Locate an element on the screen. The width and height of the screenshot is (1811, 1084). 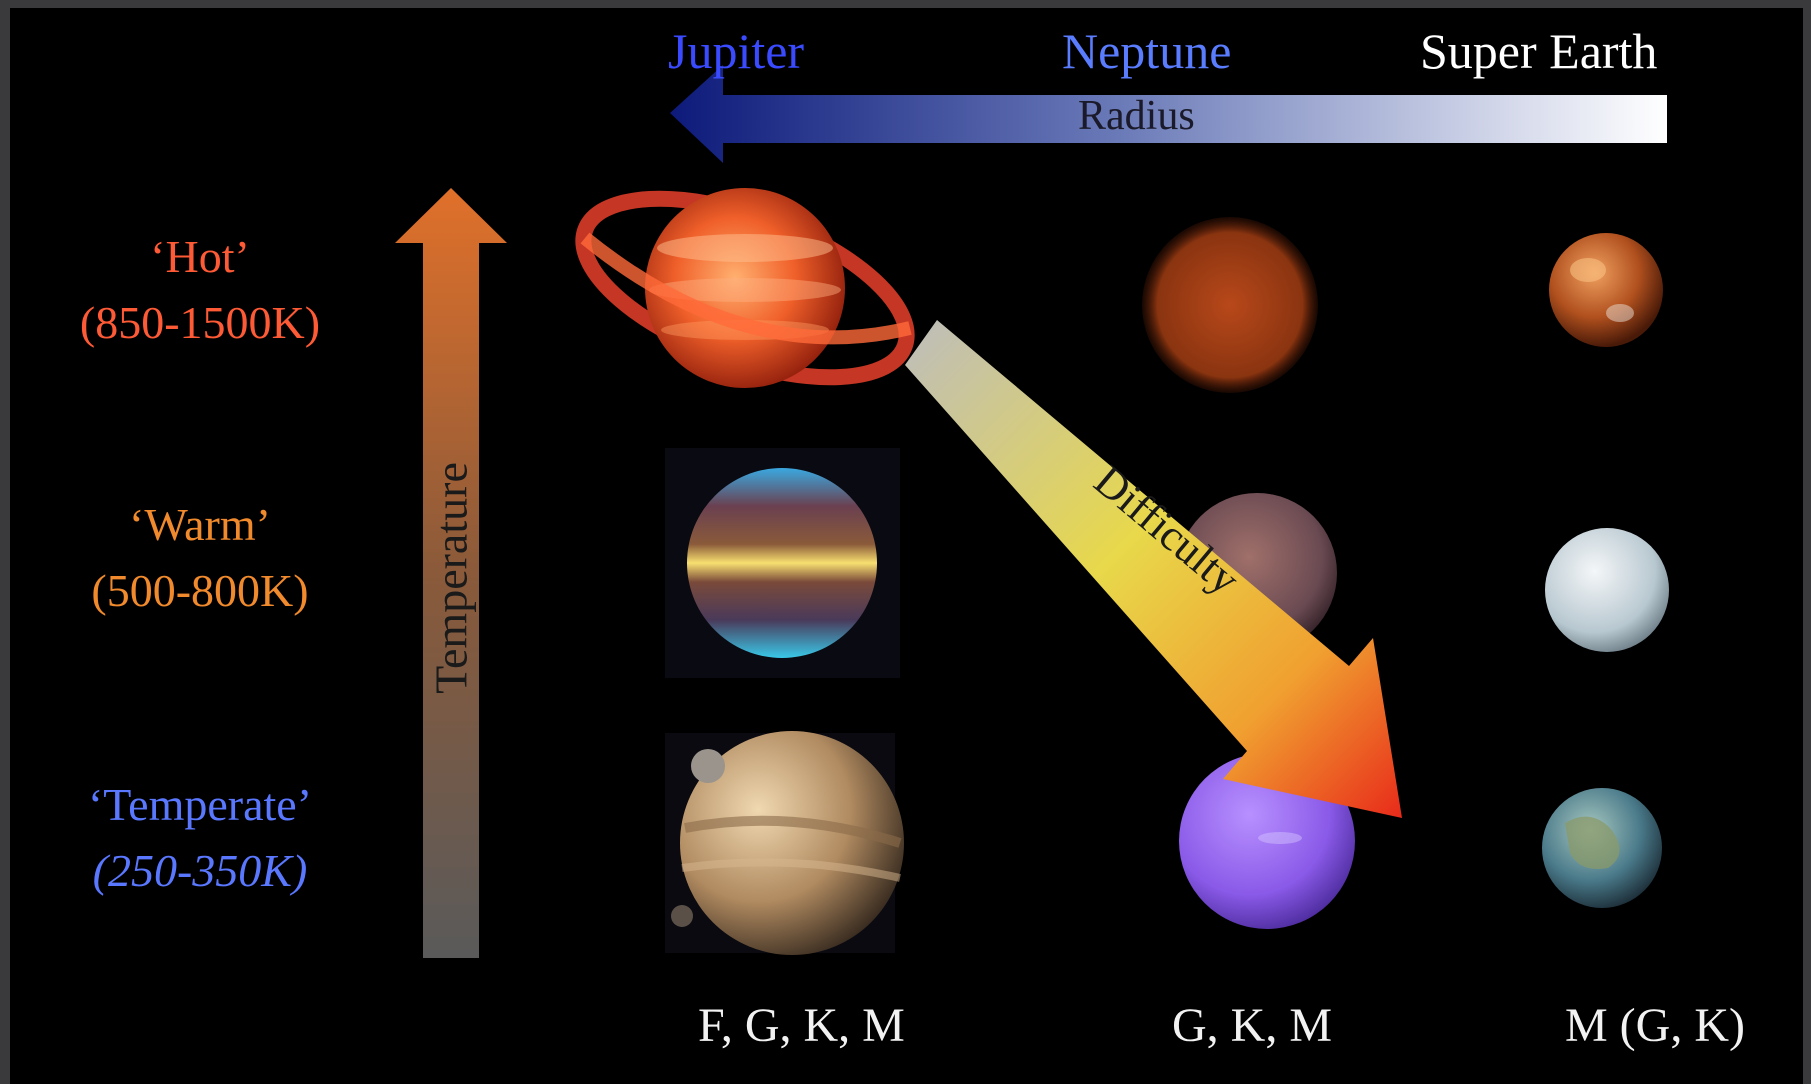
hot-neptune-planet-image is located at coordinates (1230, 305).